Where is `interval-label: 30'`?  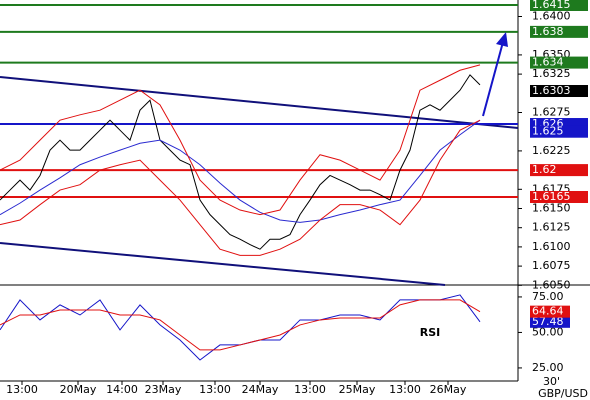
interval-label: 30' is located at coordinates (551, 381).